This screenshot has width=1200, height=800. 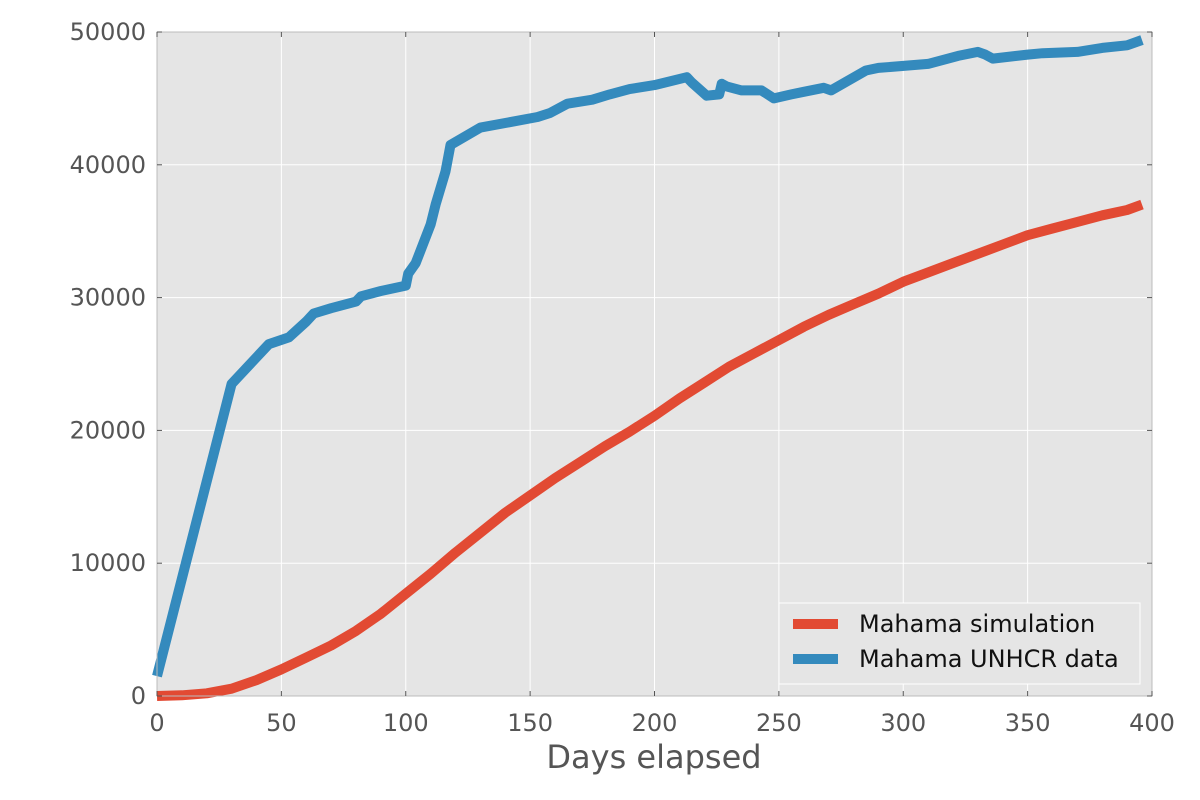 I want to click on legend-label-2: Mahama UNHCR data, so click(x=989, y=659).